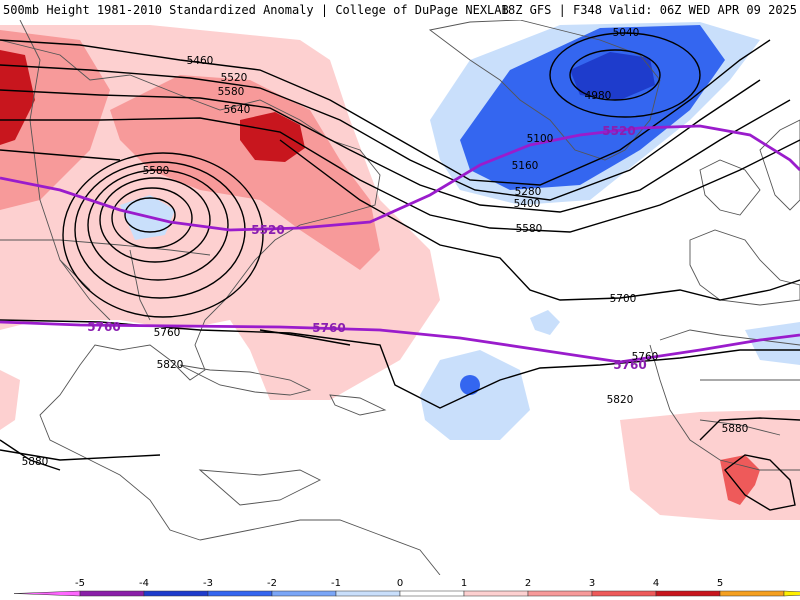  Describe the element at coordinates (464, 583) in the screenshot. I see `colorbar-tick-label: 1` at that location.